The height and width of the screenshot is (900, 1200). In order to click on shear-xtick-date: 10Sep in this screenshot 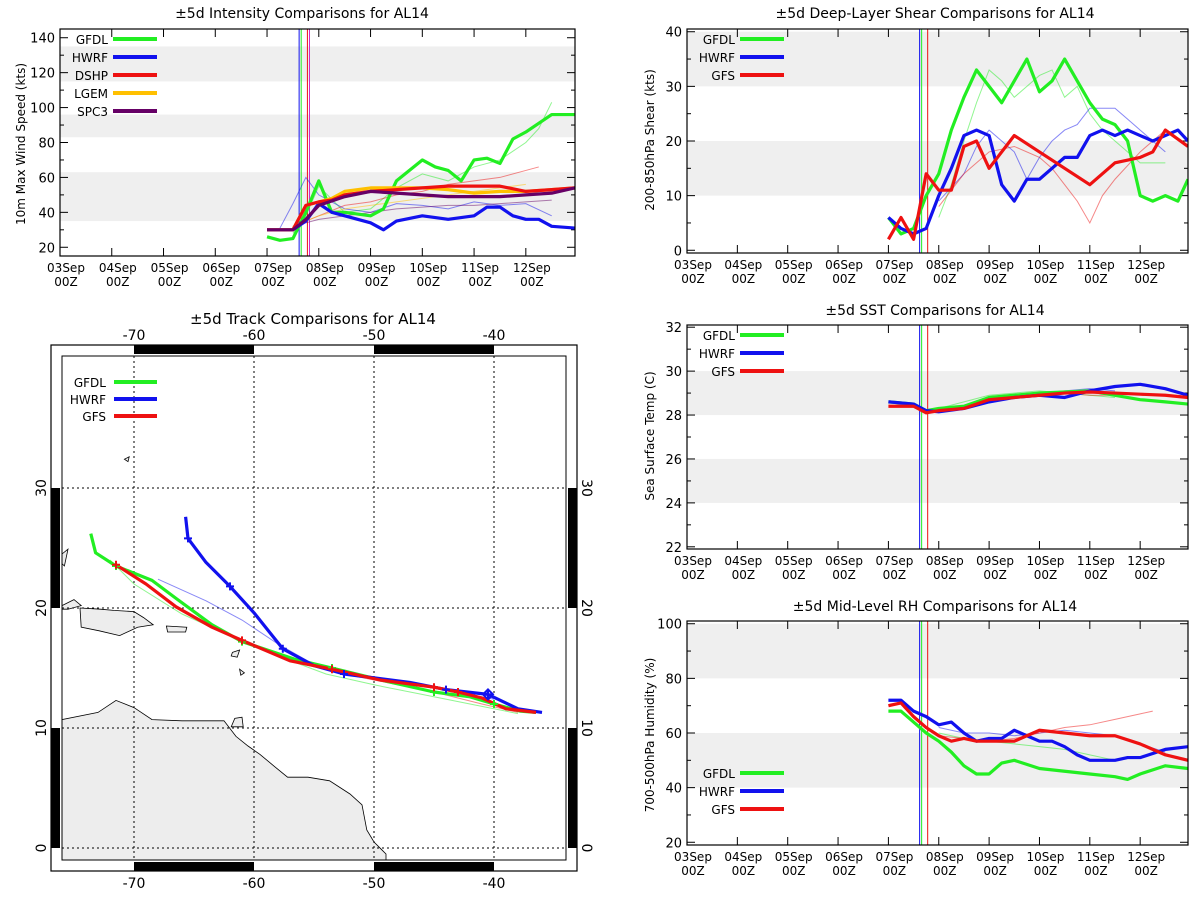, I will do `click(1046, 265)`.